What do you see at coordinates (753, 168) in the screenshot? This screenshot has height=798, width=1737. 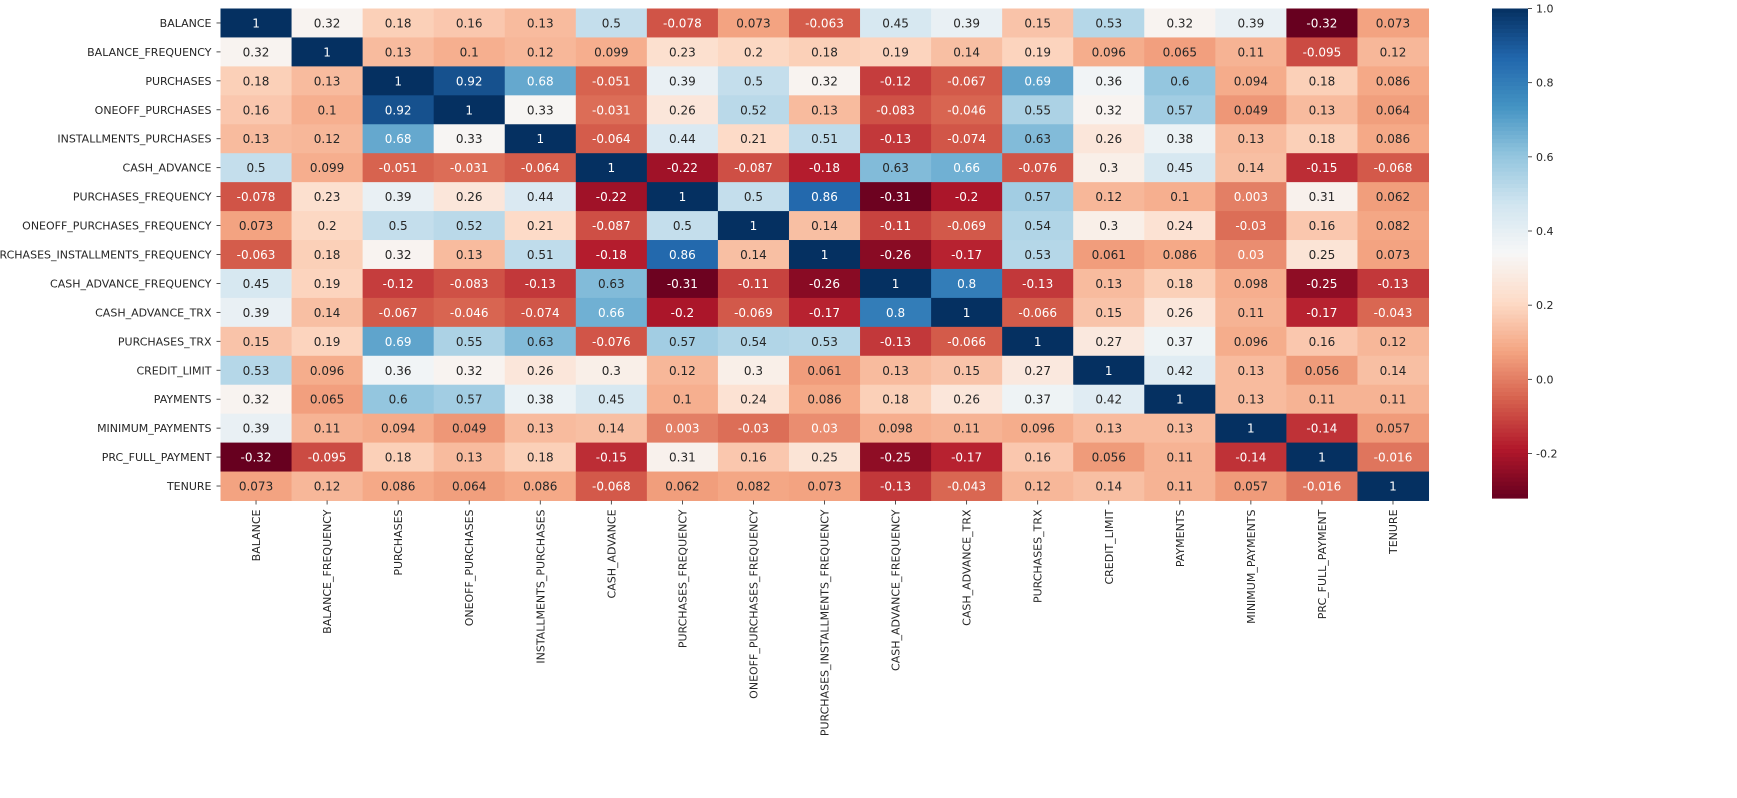 I see `cell-annotation: -0.087` at bounding box center [753, 168].